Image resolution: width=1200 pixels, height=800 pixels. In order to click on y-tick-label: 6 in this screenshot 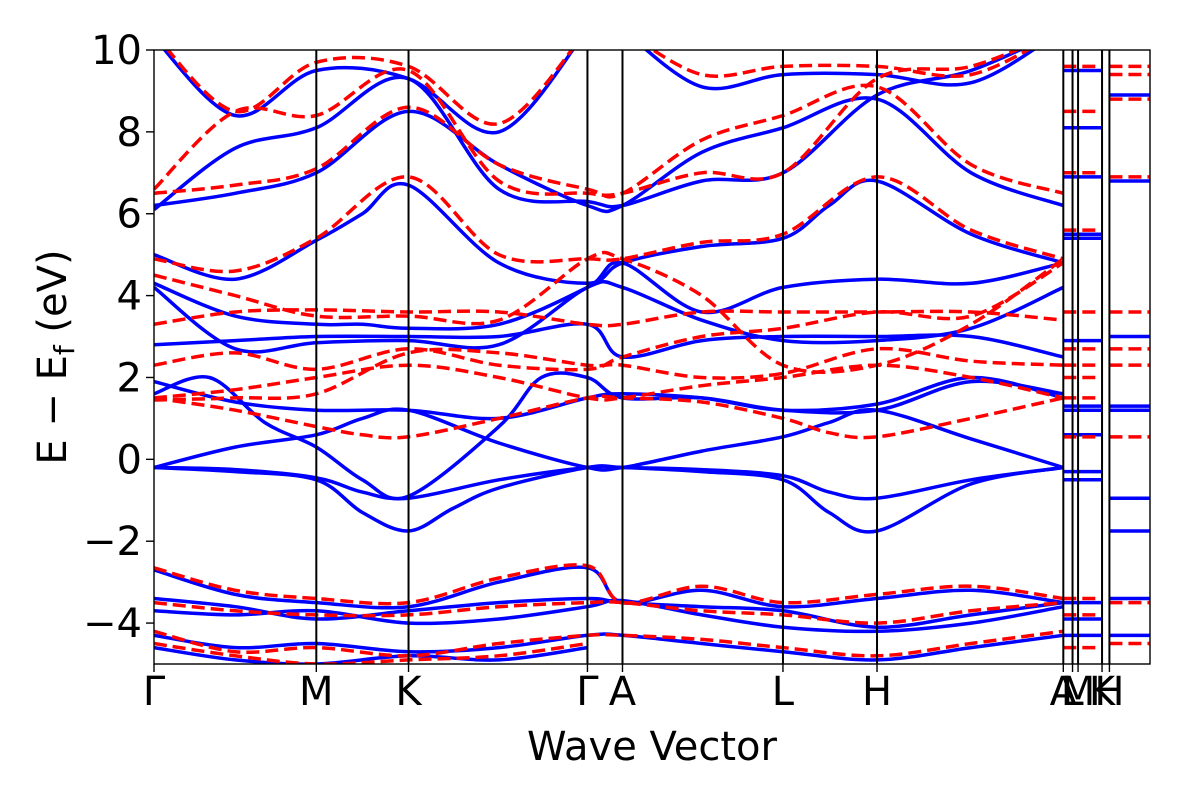, I will do `click(129, 215)`.